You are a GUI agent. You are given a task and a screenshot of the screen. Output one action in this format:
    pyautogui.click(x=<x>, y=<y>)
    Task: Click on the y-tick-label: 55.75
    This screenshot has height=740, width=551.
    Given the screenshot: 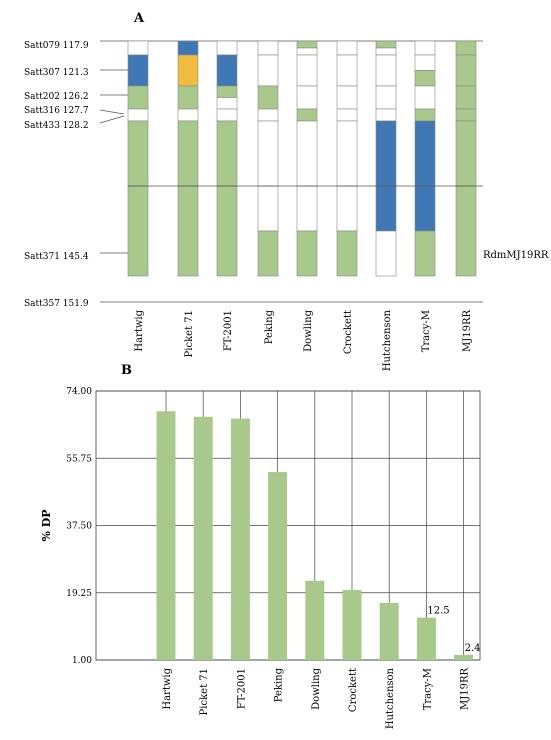 What is the action you would take?
    pyautogui.click(x=79, y=459)
    